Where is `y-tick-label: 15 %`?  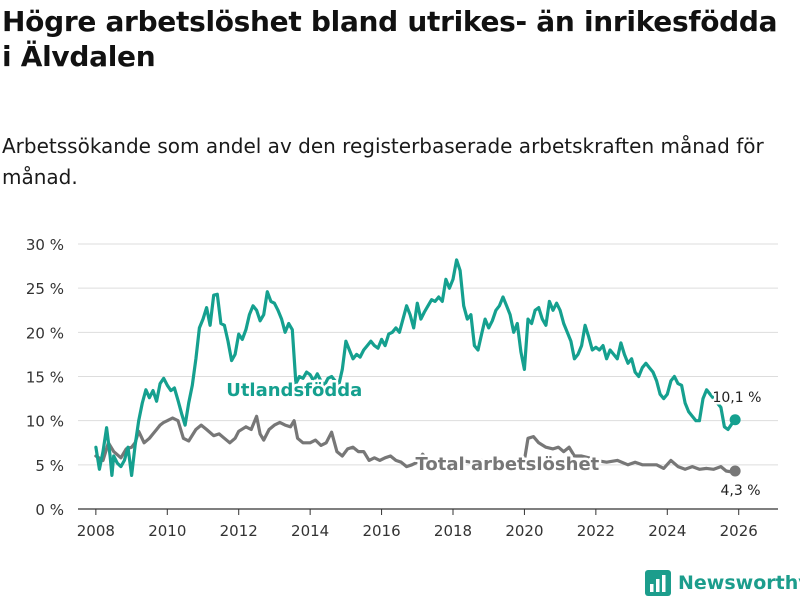 y-tick-label: 15 % is located at coordinates (45, 378).